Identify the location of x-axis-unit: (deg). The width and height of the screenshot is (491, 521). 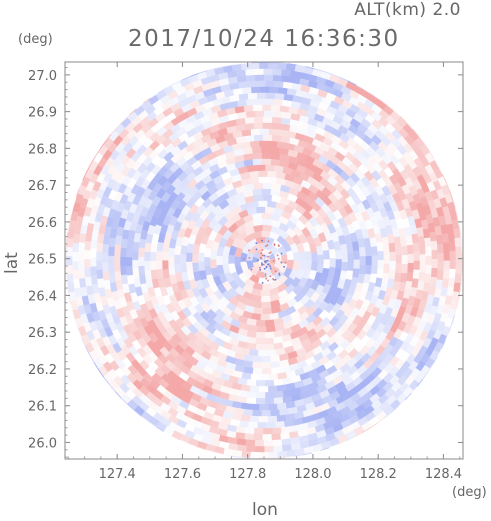
(469, 492).